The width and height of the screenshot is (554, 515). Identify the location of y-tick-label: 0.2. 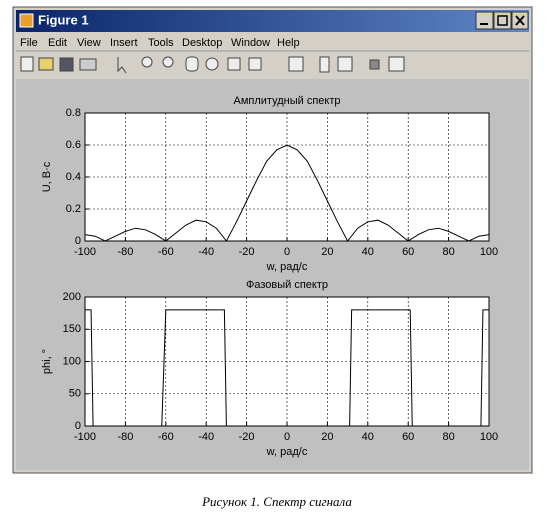
(73, 209).